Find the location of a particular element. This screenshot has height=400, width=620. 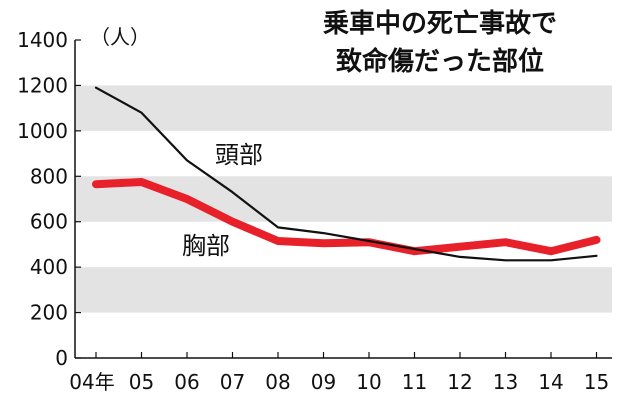

x-tick-label: 08 is located at coordinates (277, 382).